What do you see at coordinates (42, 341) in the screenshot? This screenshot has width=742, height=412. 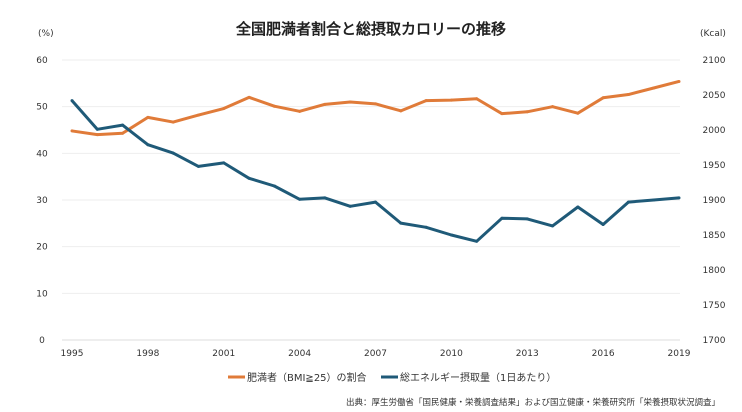 I see `y-left-tick-label: 0` at bounding box center [42, 341].